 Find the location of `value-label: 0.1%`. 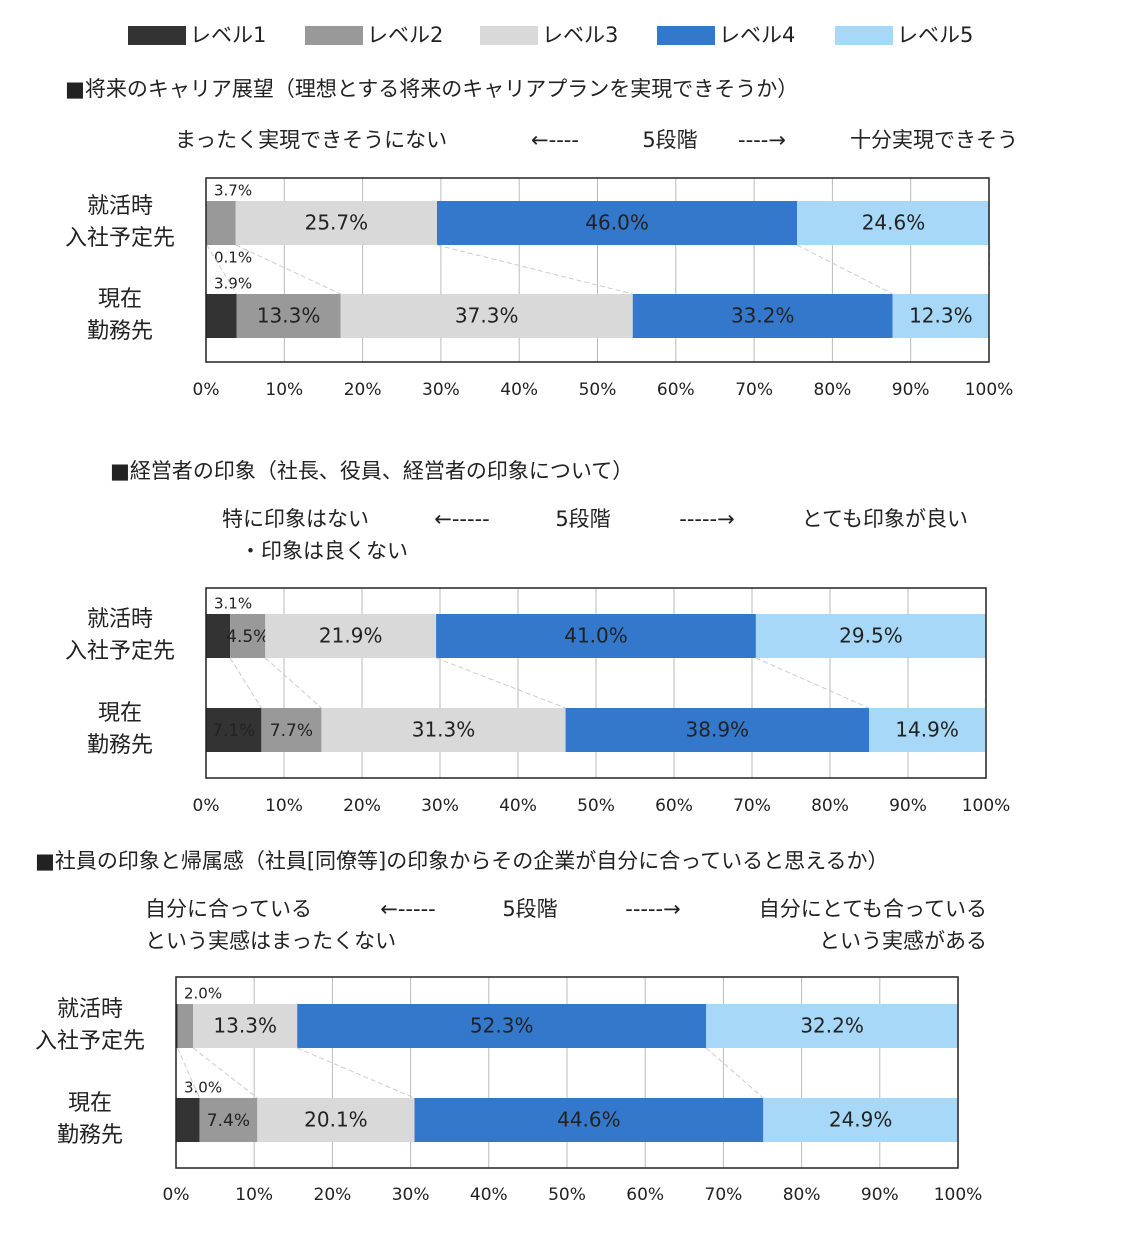

value-label: 0.1% is located at coordinates (233, 258).